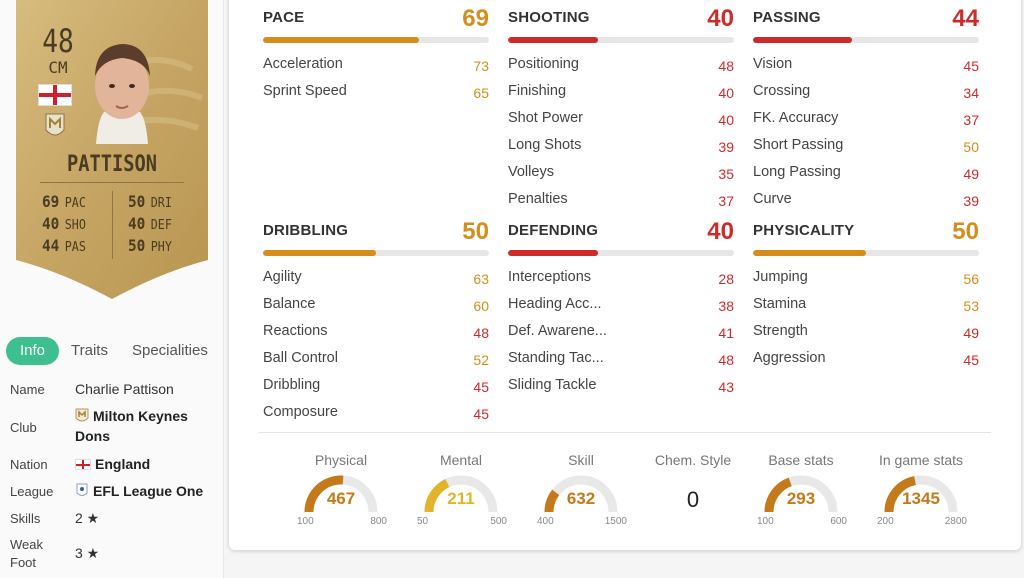  I want to click on gauge-min: 100, so click(765, 521).